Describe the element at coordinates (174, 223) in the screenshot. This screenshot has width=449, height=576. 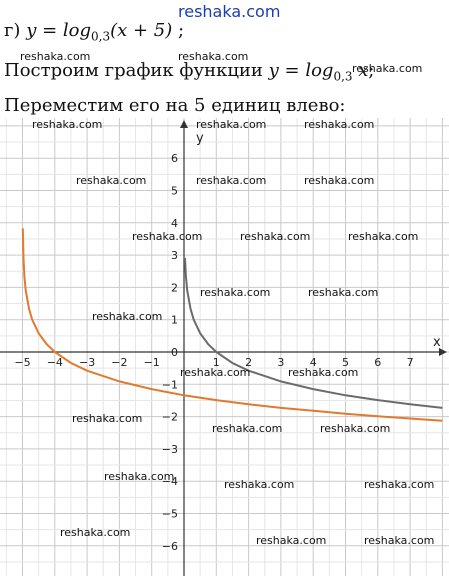
I see `y-tick-label: 4` at that location.